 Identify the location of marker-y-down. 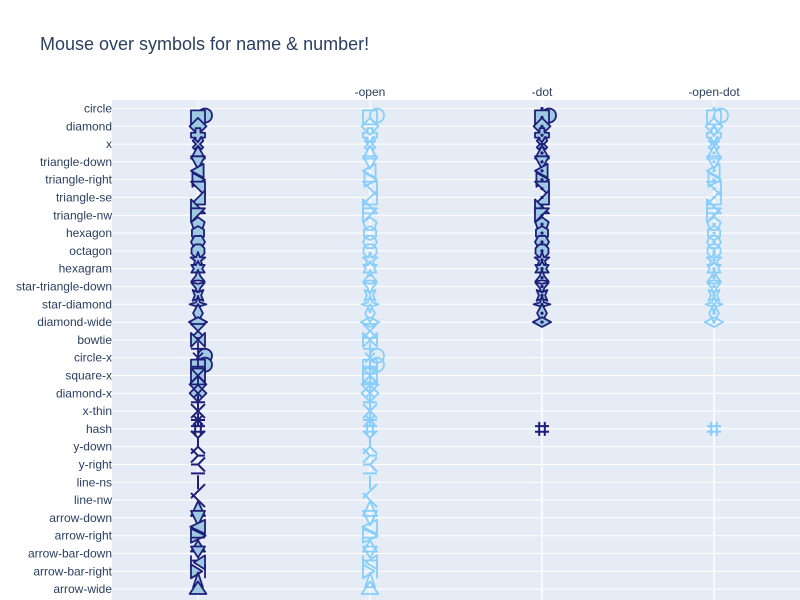
(198, 447).